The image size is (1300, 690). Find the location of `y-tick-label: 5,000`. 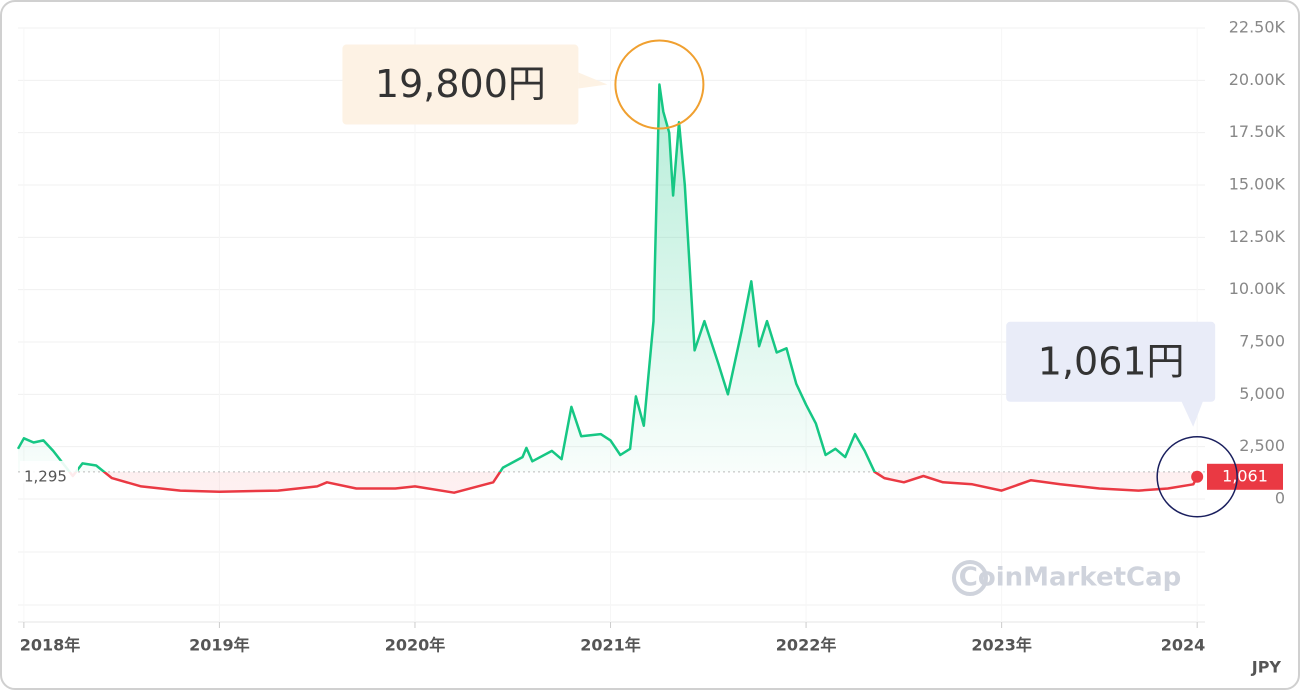

y-tick-label: 5,000 is located at coordinates (1262, 393).